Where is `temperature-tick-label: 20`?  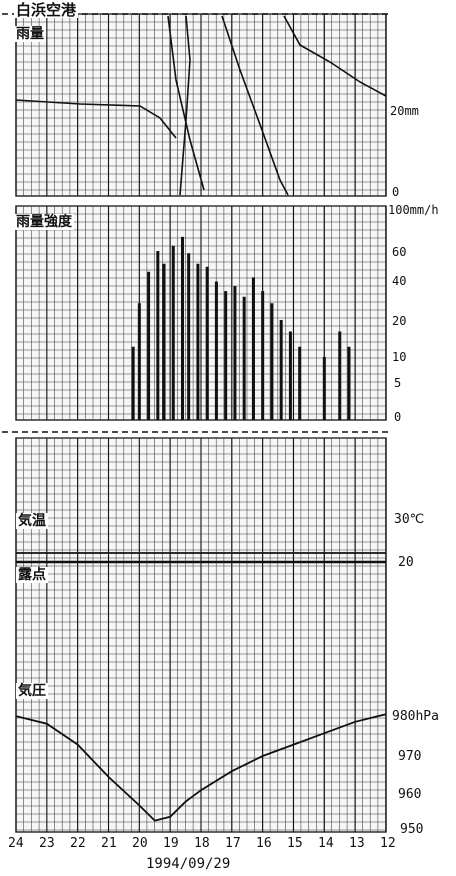 temperature-tick-label: 20 is located at coordinates (406, 562).